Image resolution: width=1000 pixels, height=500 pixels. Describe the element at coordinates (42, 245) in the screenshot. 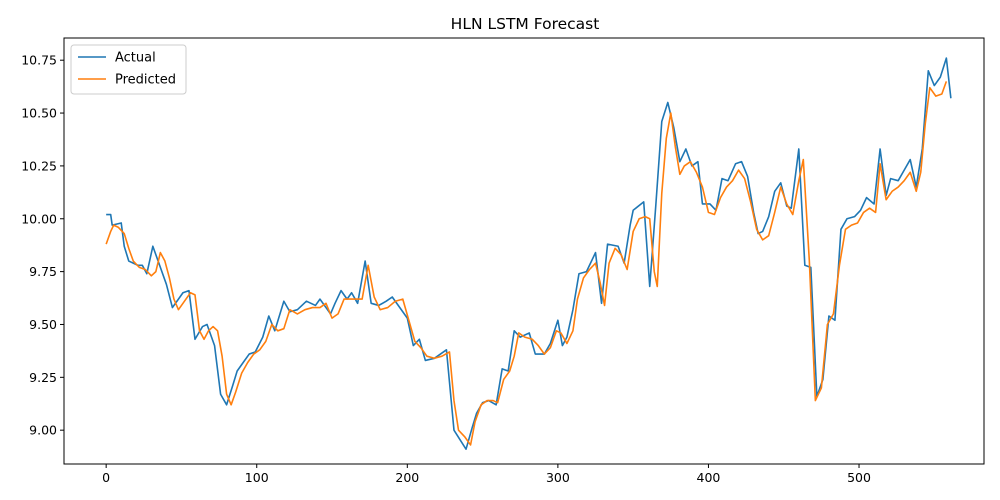

I see `y-axis: 9.00 9.25 9.50 9.75 10.00 10.25 10.50 10.75` at that location.